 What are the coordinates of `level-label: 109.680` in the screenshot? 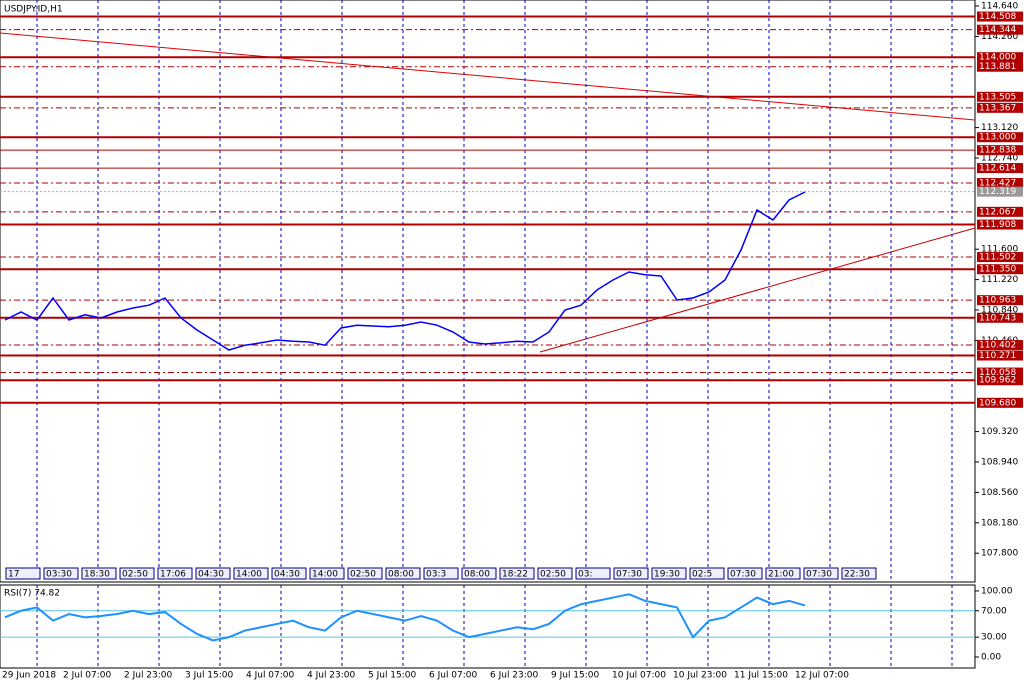 It's located at (997, 403).